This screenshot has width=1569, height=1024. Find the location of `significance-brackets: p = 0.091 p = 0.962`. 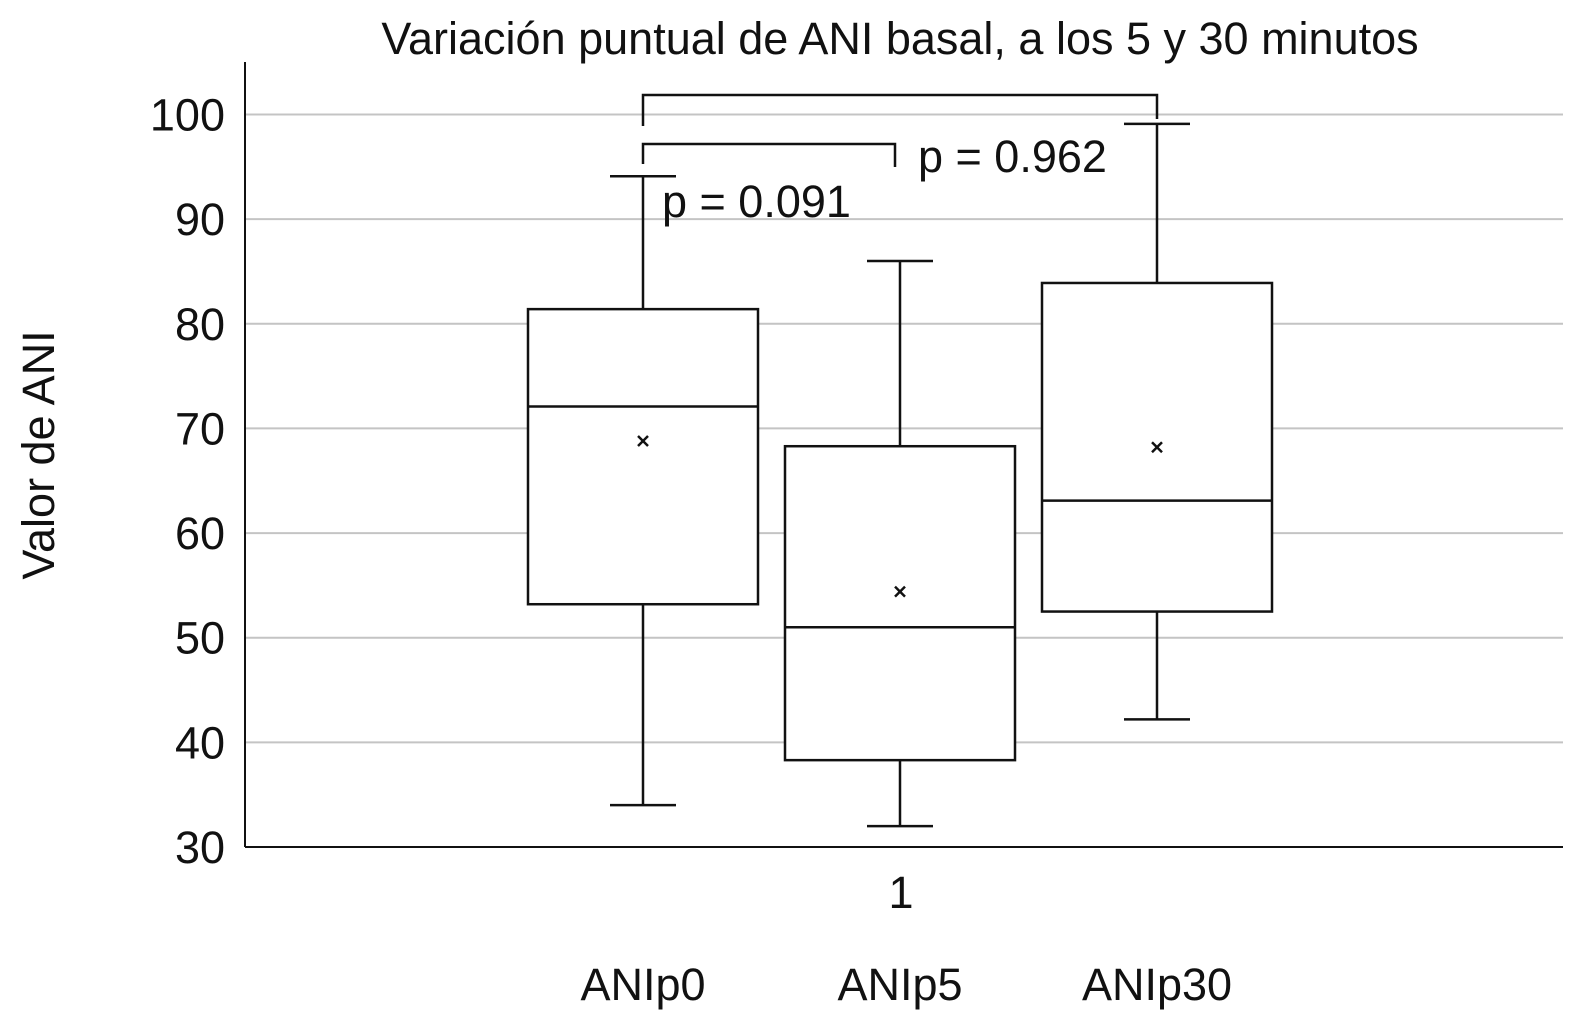

significance-brackets: p = 0.091 p = 0.962 is located at coordinates (900, 160).